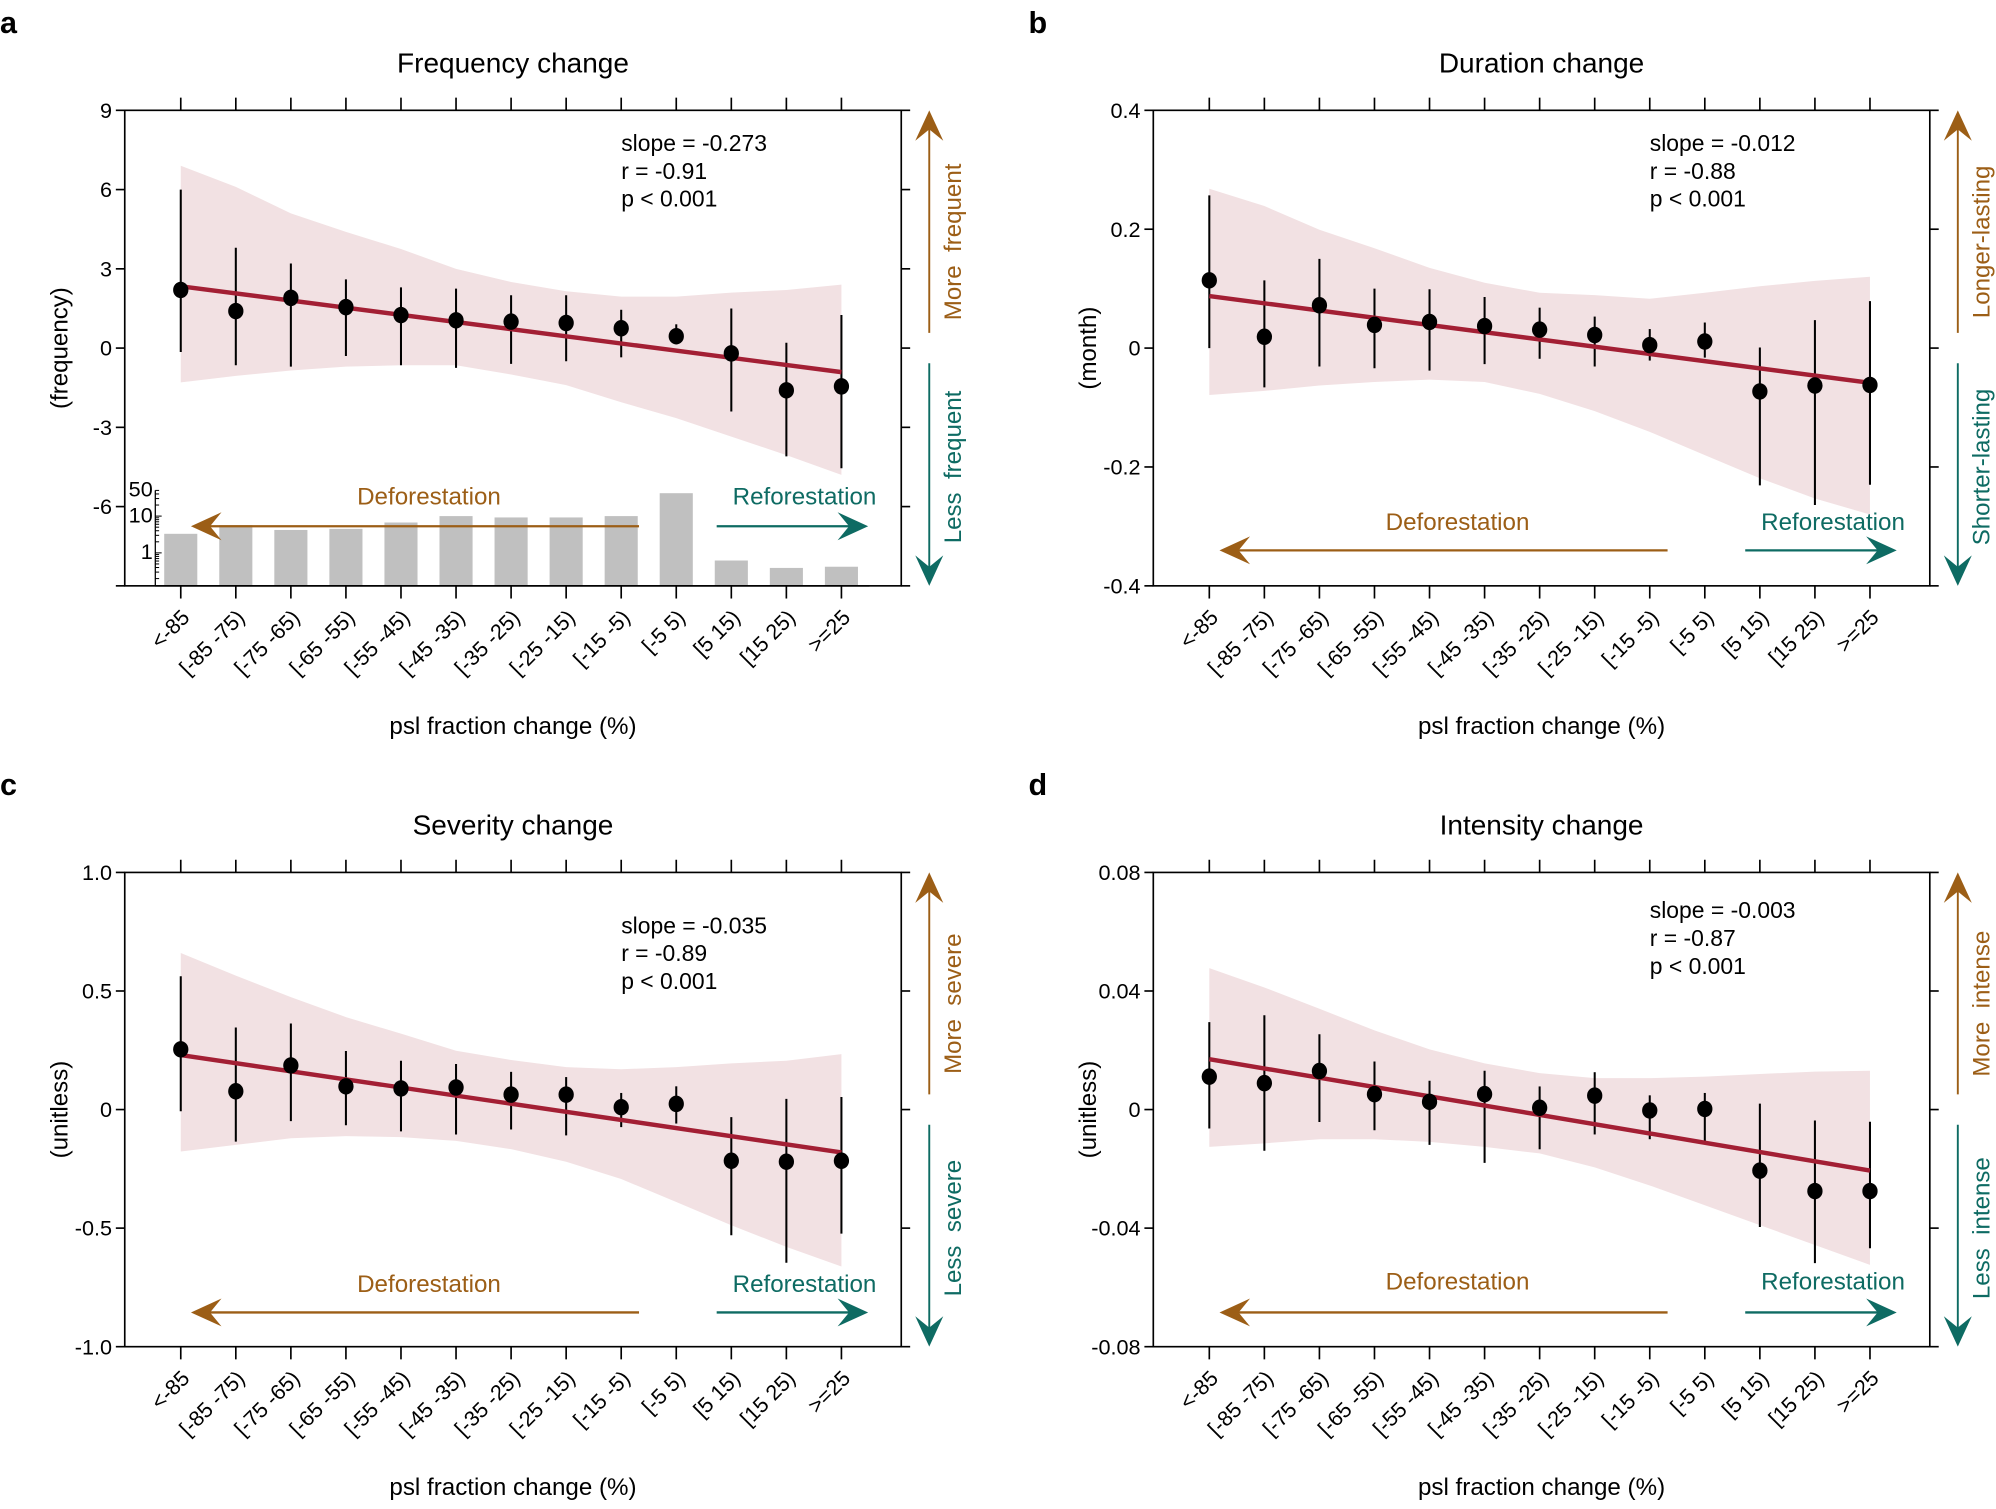  Describe the element at coordinates (9, 23) in the screenshot. I see `panel-letter: a` at that location.